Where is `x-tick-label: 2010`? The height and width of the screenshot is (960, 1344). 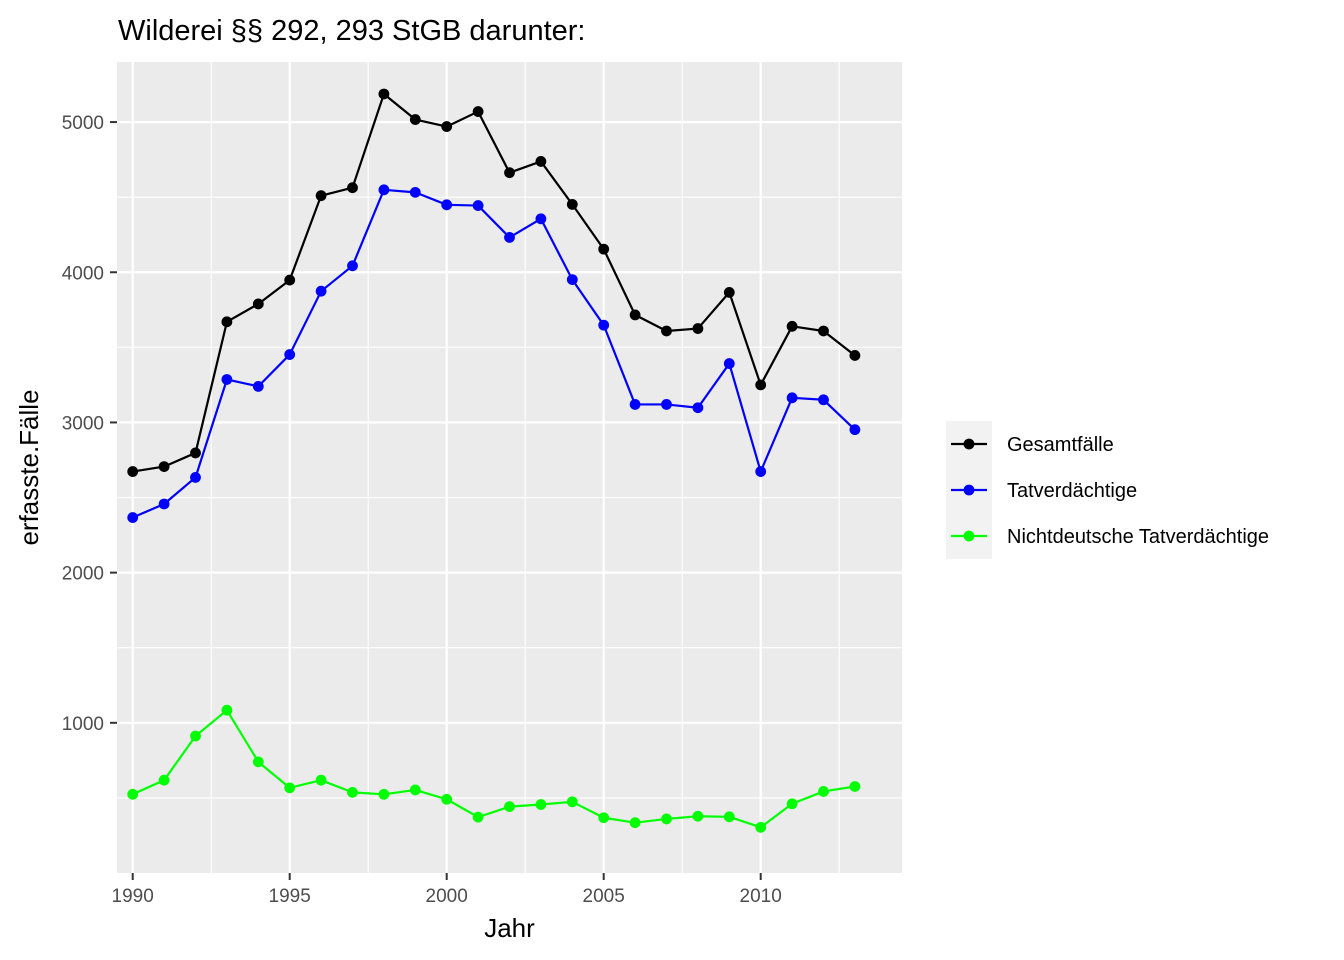 x-tick-label: 2010 is located at coordinates (761, 896).